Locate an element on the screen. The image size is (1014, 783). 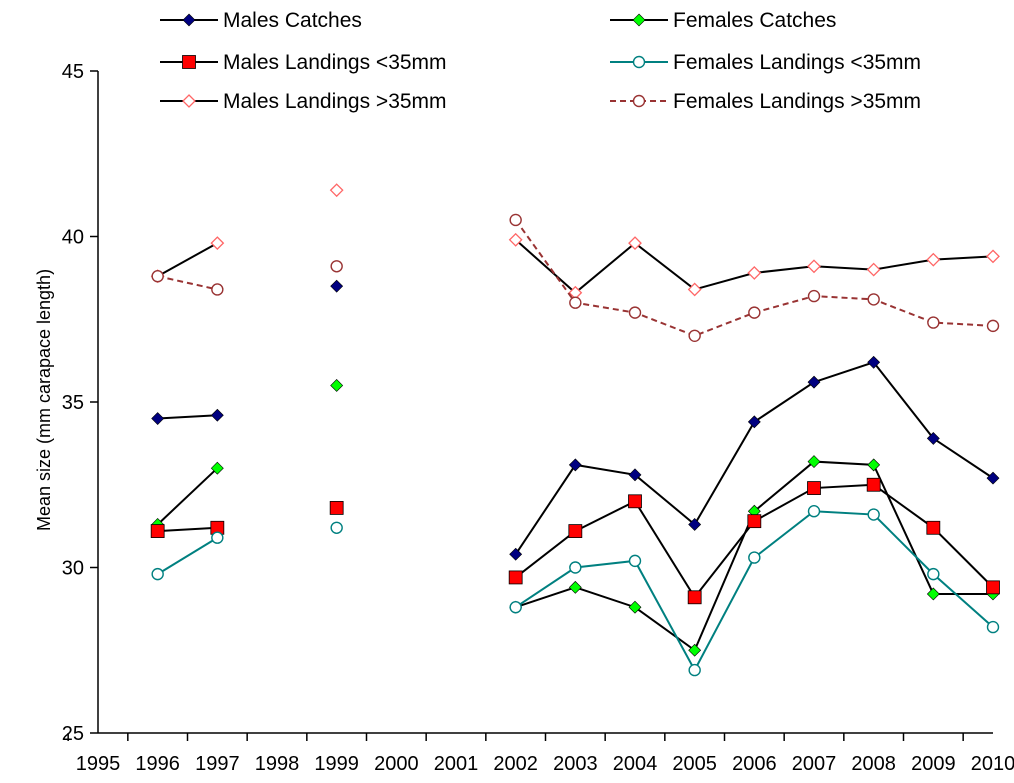
x-tick-label: 2004 is located at coordinates (635, 764).